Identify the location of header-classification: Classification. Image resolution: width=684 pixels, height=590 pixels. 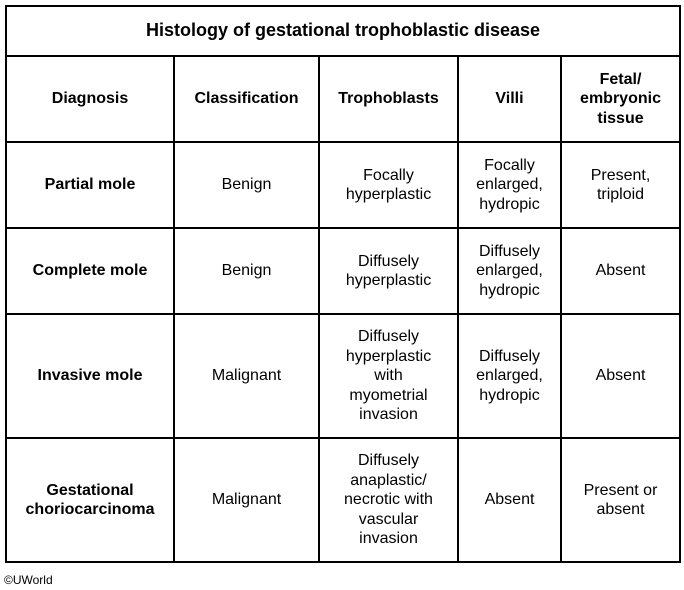
(246, 99).